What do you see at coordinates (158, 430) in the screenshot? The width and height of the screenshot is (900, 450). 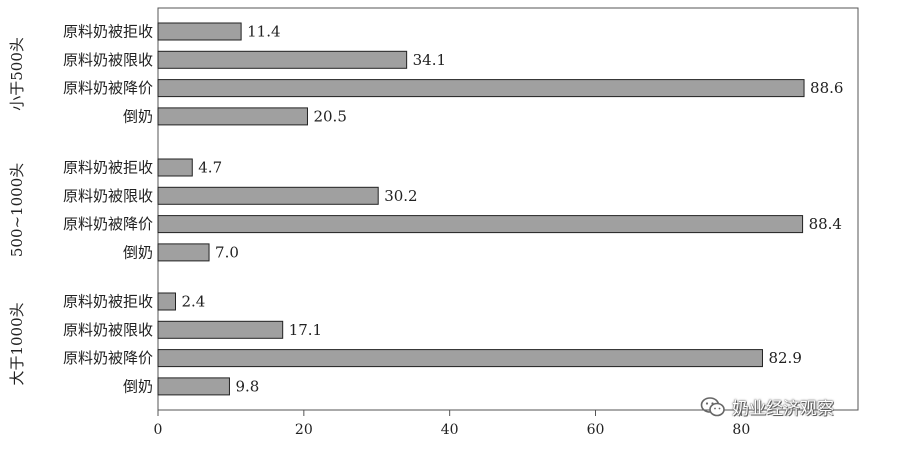 I see `x-tick-label: 0` at bounding box center [158, 430].